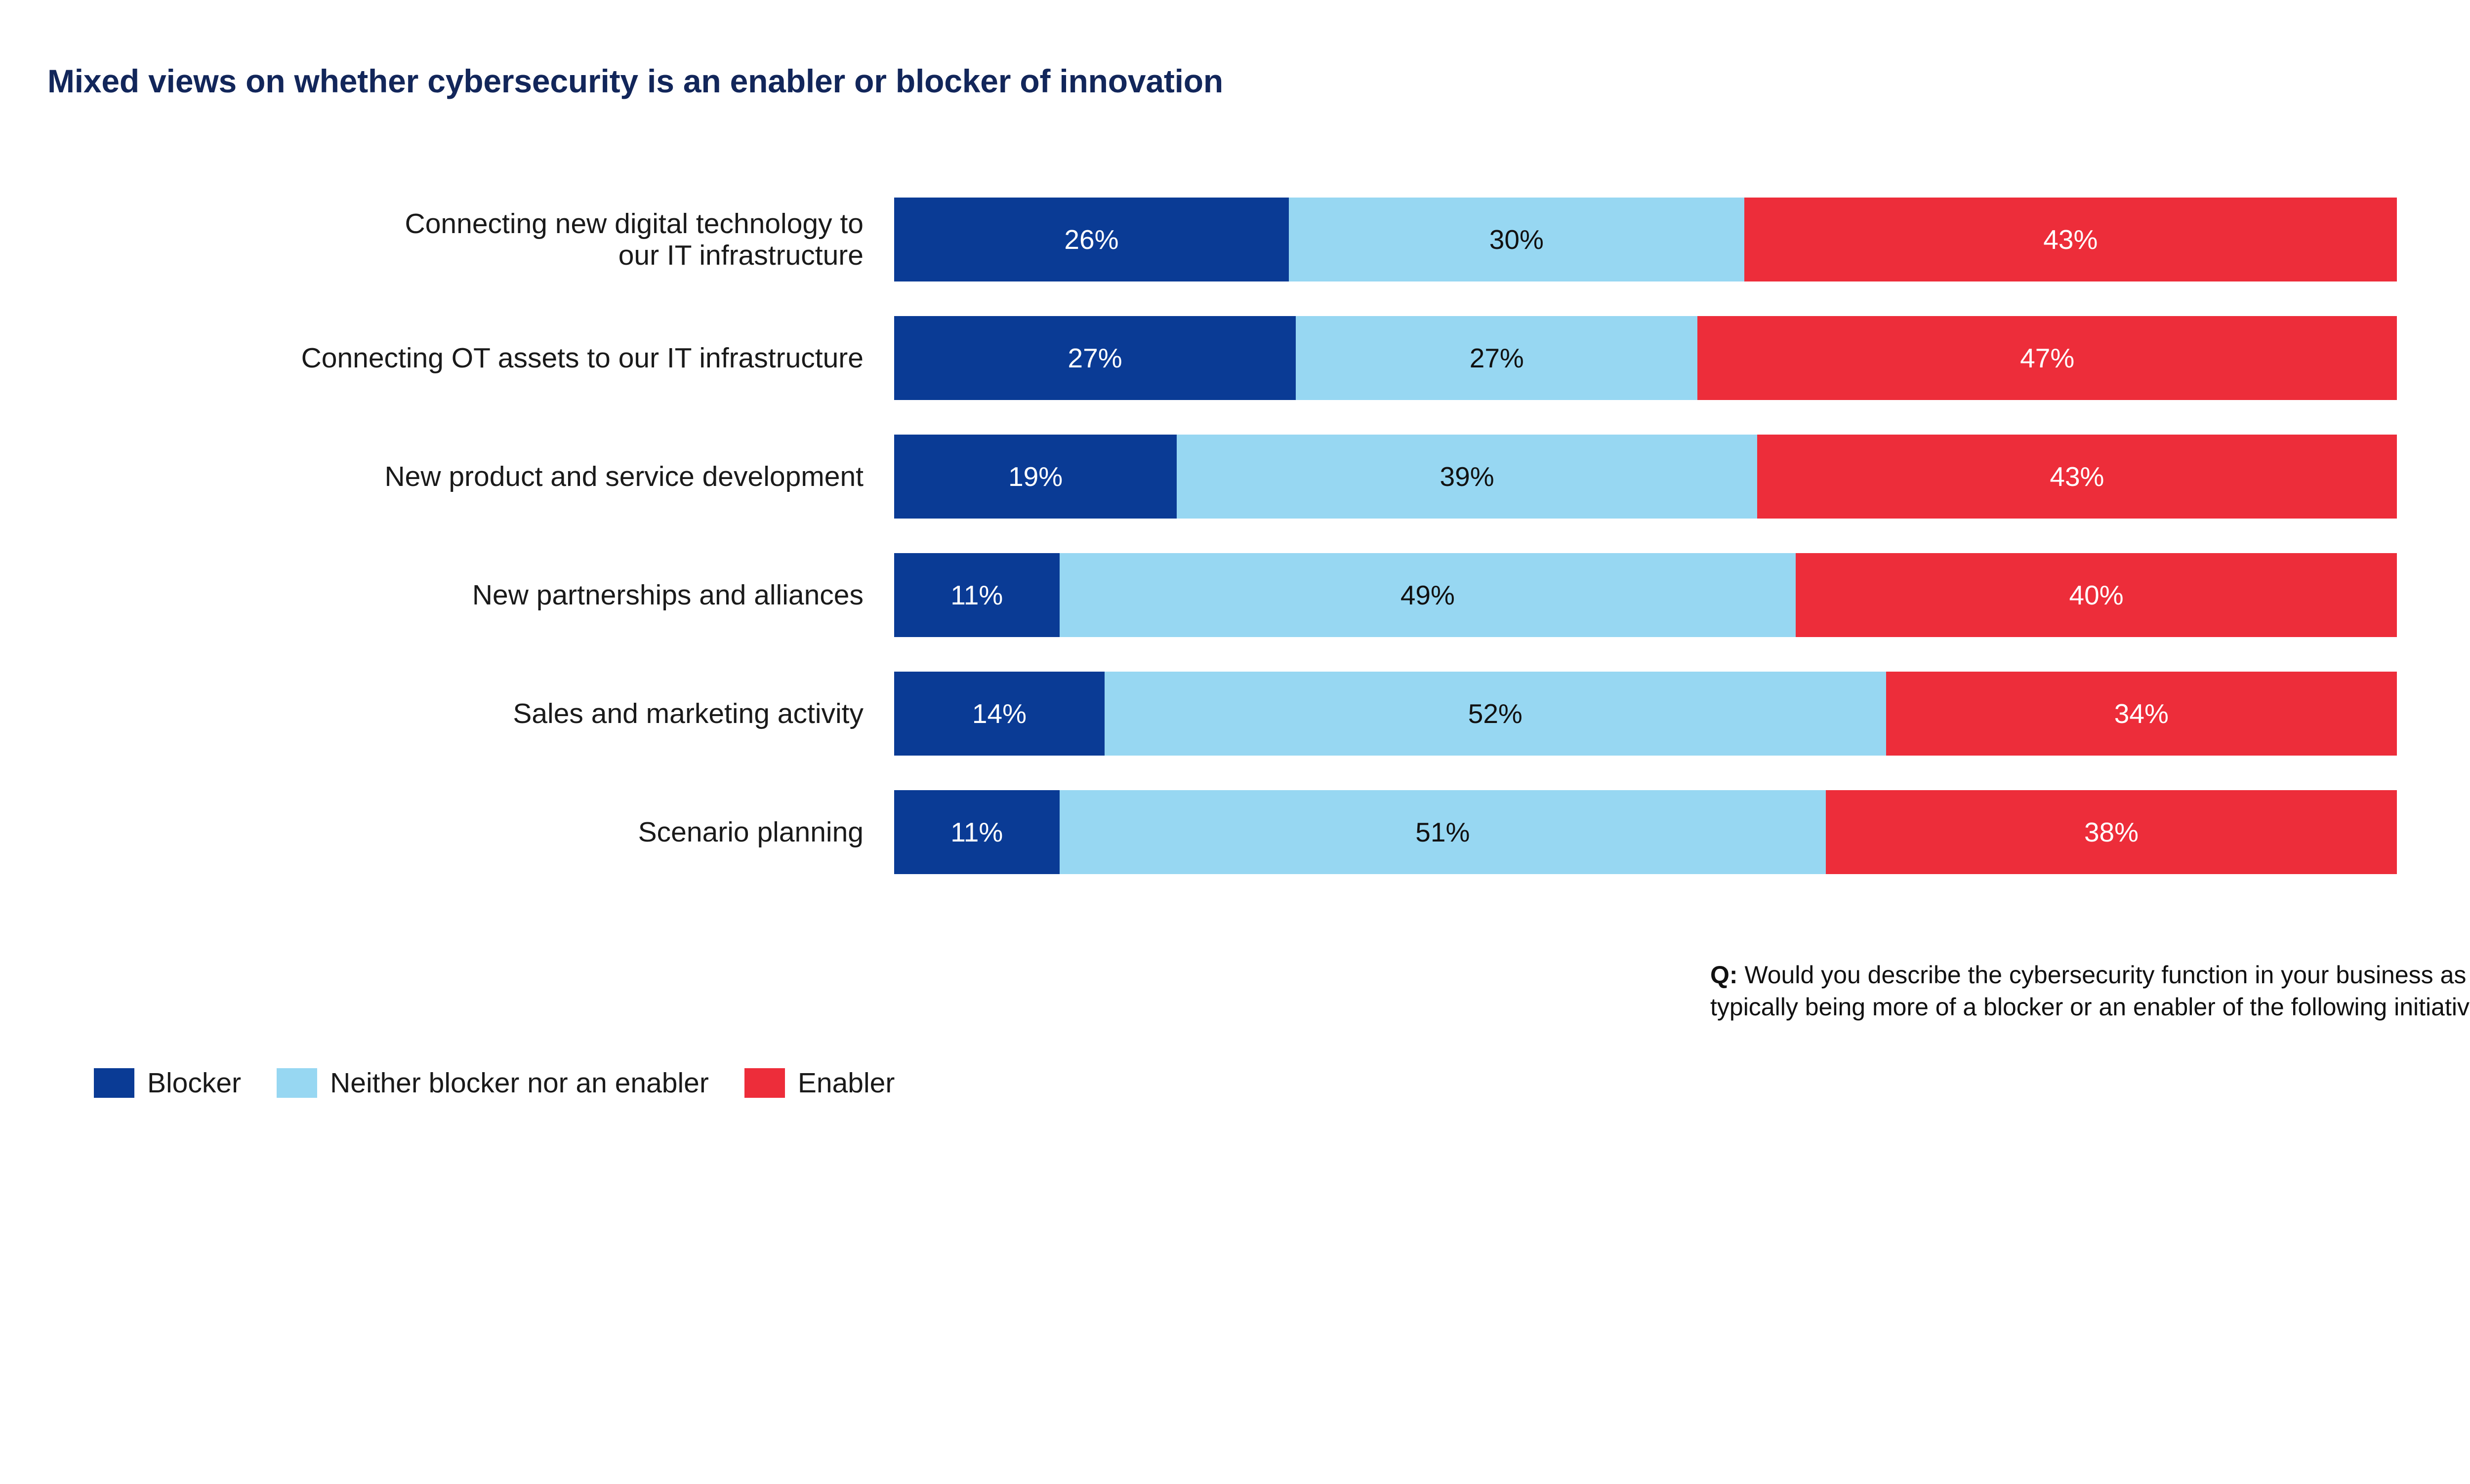 The width and height of the screenshot is (2470, 1484). I want to click on segment-enabler: 38%, so click(2111, 832).